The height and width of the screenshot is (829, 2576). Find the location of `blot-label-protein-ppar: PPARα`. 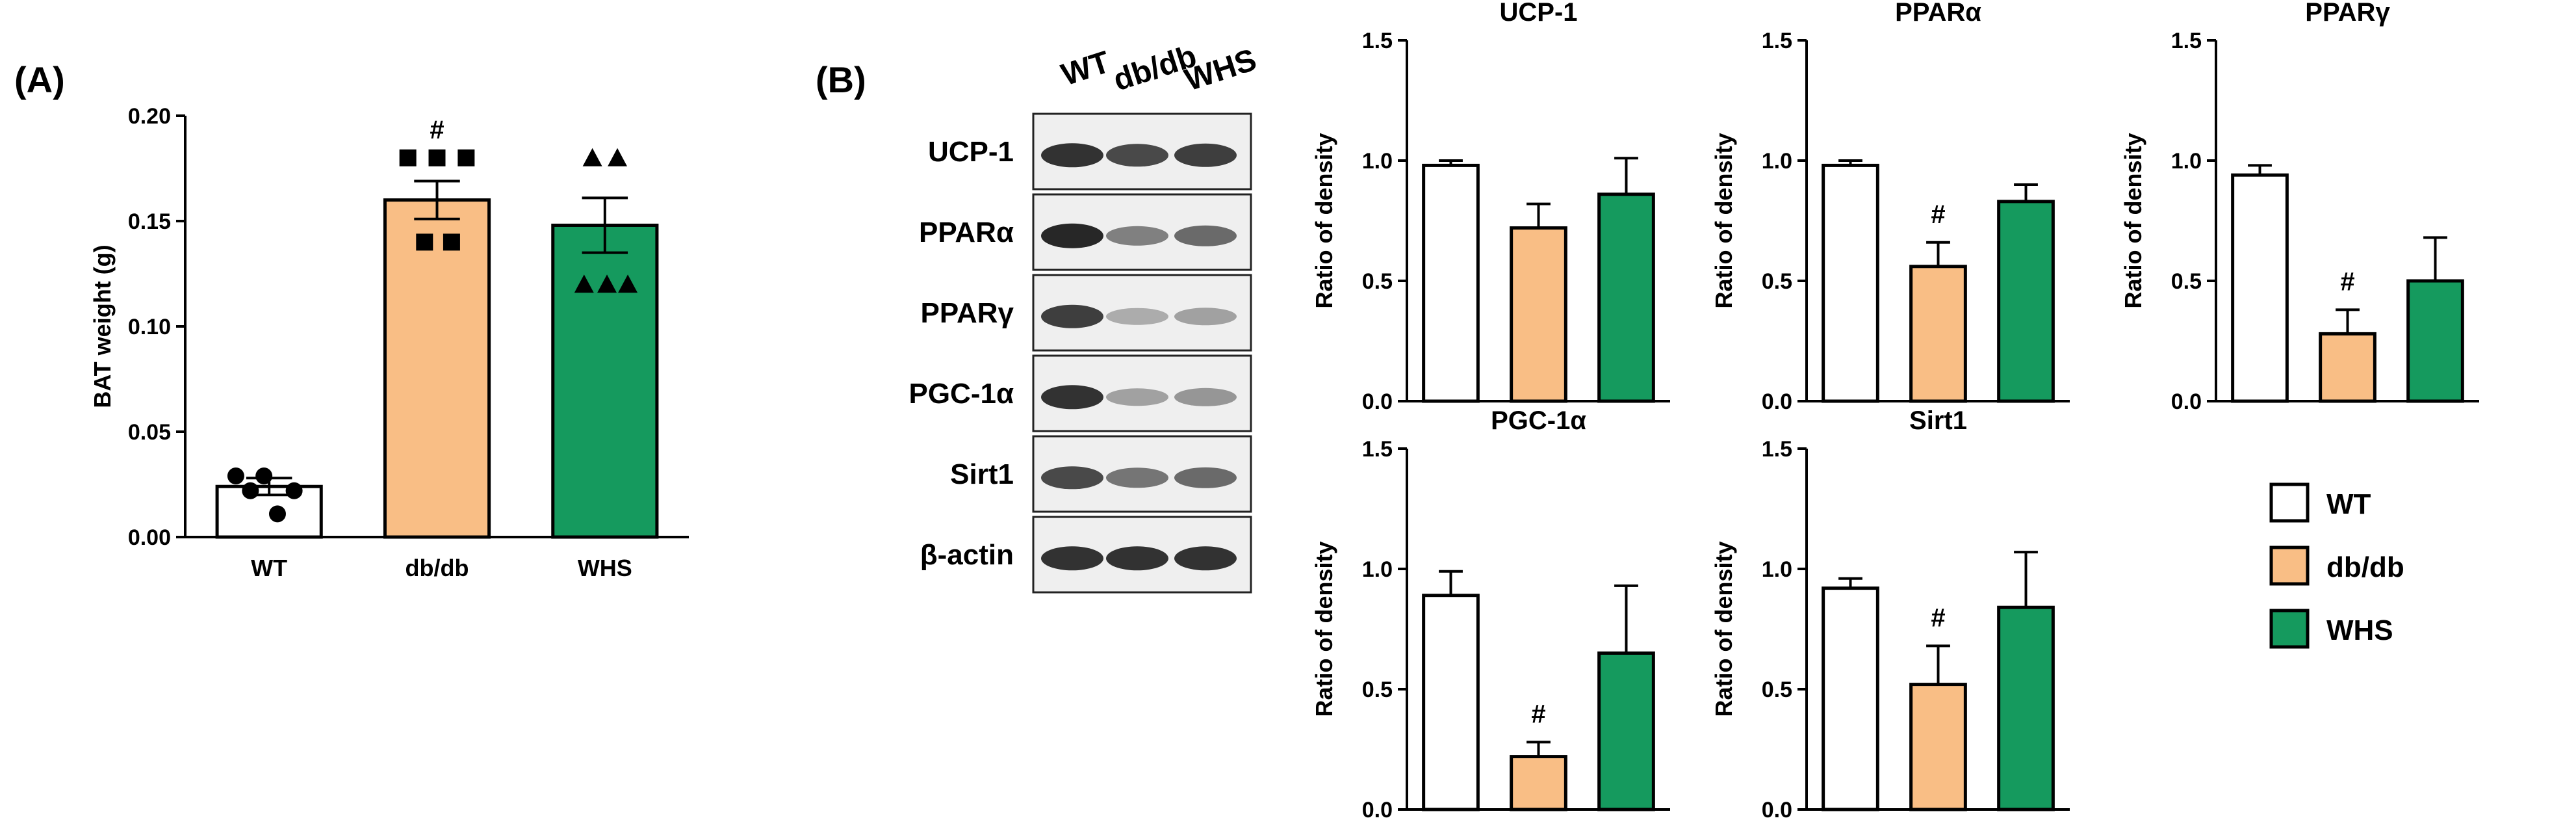

blot-label-protein-ppar: PPARα is located at coordinates (967, 232).